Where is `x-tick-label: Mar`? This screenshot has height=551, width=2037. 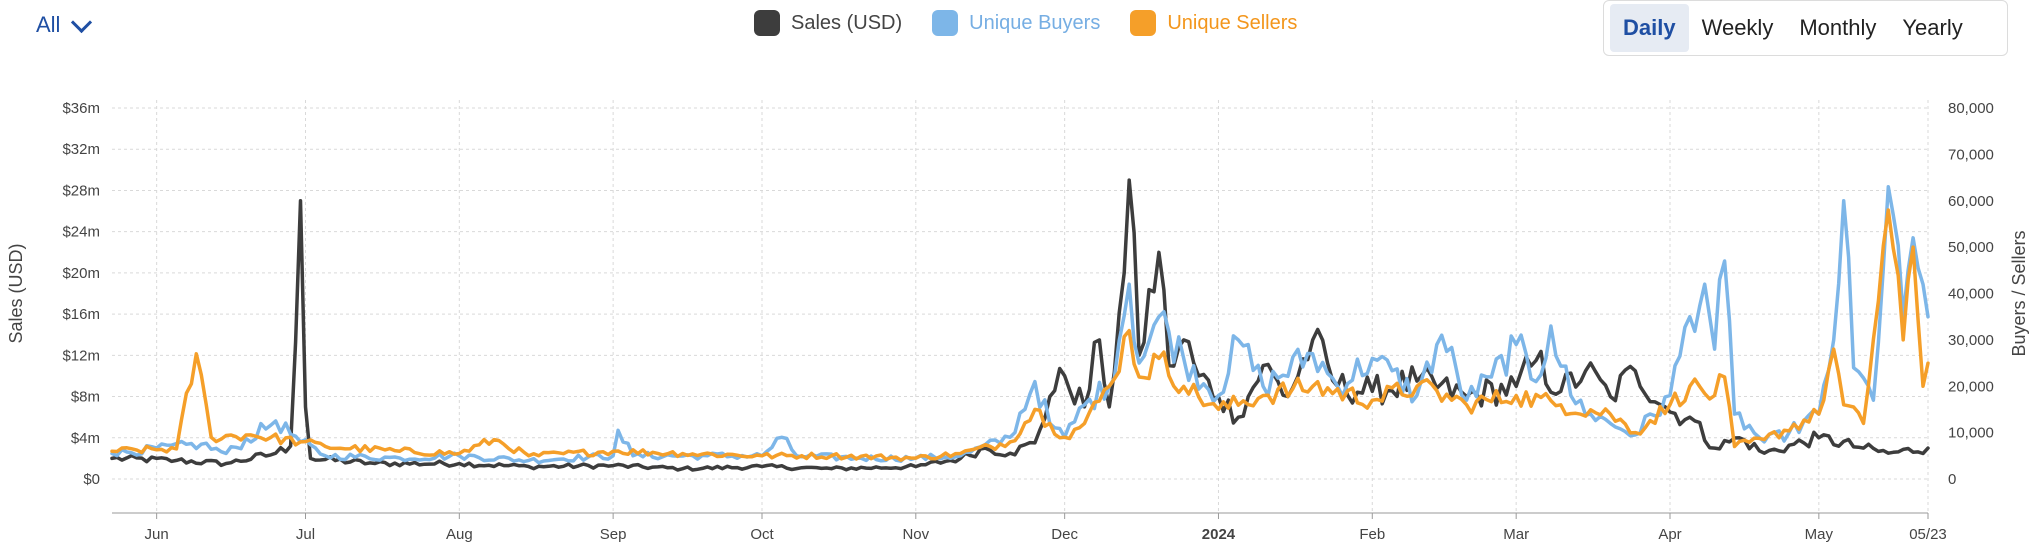 x-tick-label: Mar is located at coordinates (1516, 534).